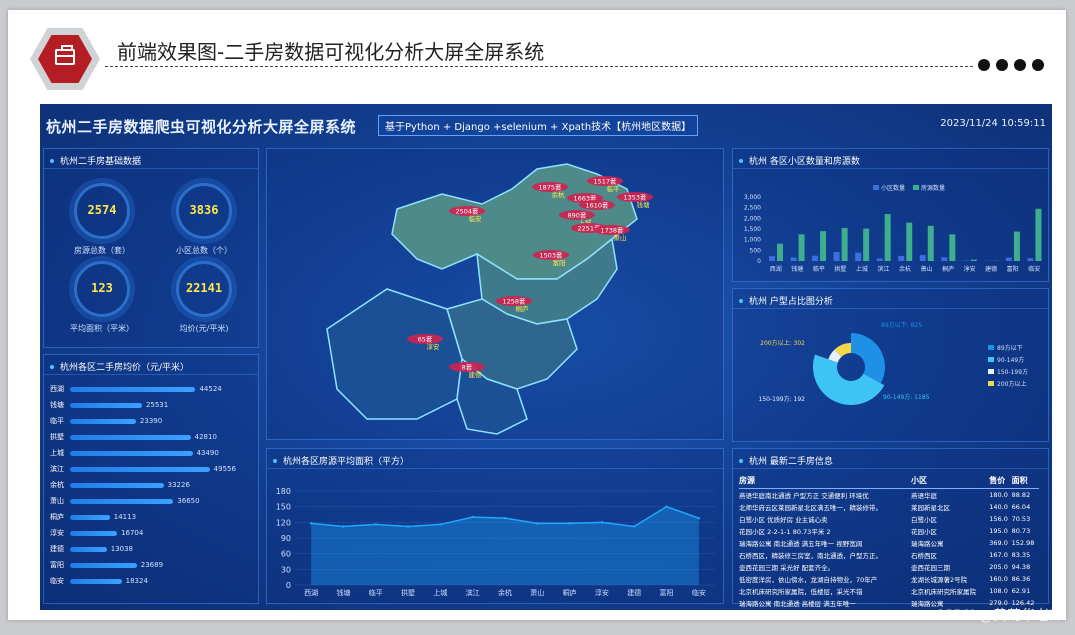 Image resolution: width=1075 pixels, height=635 pixels. What do you see at coordinates (840, 269) in the screenshot?
I see `x-tick-label: 拱墅` at bounding box center [840, 269].